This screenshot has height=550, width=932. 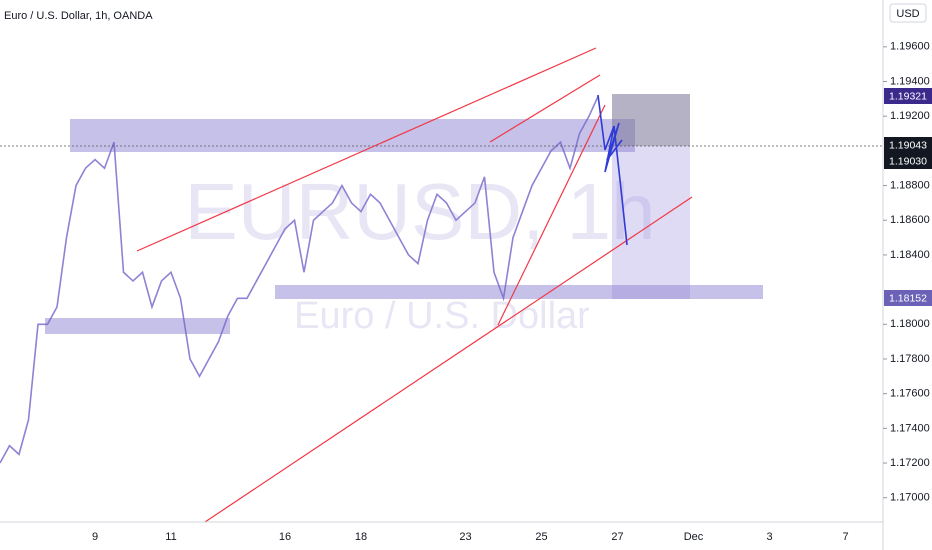 What do you see at coordinates (361, 537) in the screenshot?
I see `x-tick-label: 18` at bounding box center [361, 537].